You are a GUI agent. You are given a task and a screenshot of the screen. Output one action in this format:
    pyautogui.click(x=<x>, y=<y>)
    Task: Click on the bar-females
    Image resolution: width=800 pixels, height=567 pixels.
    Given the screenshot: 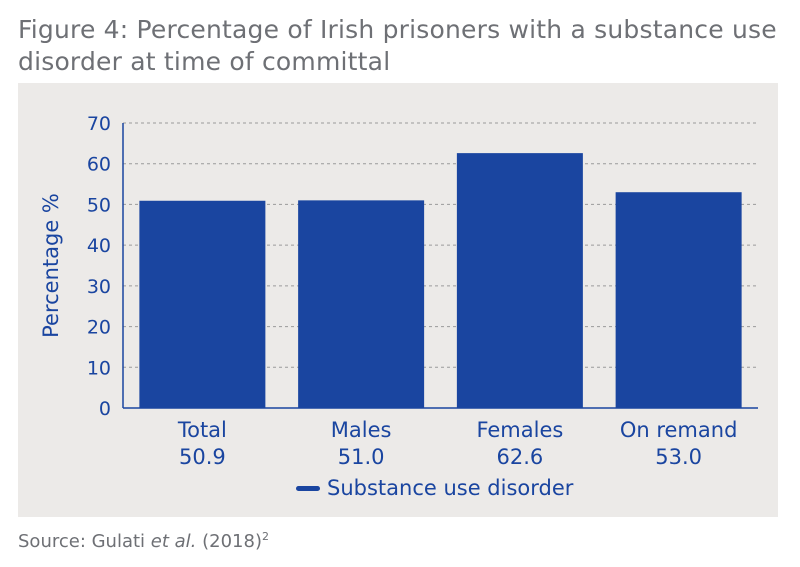 What is the action you would take?
    pyautogui.click(x=519, y=280)
    